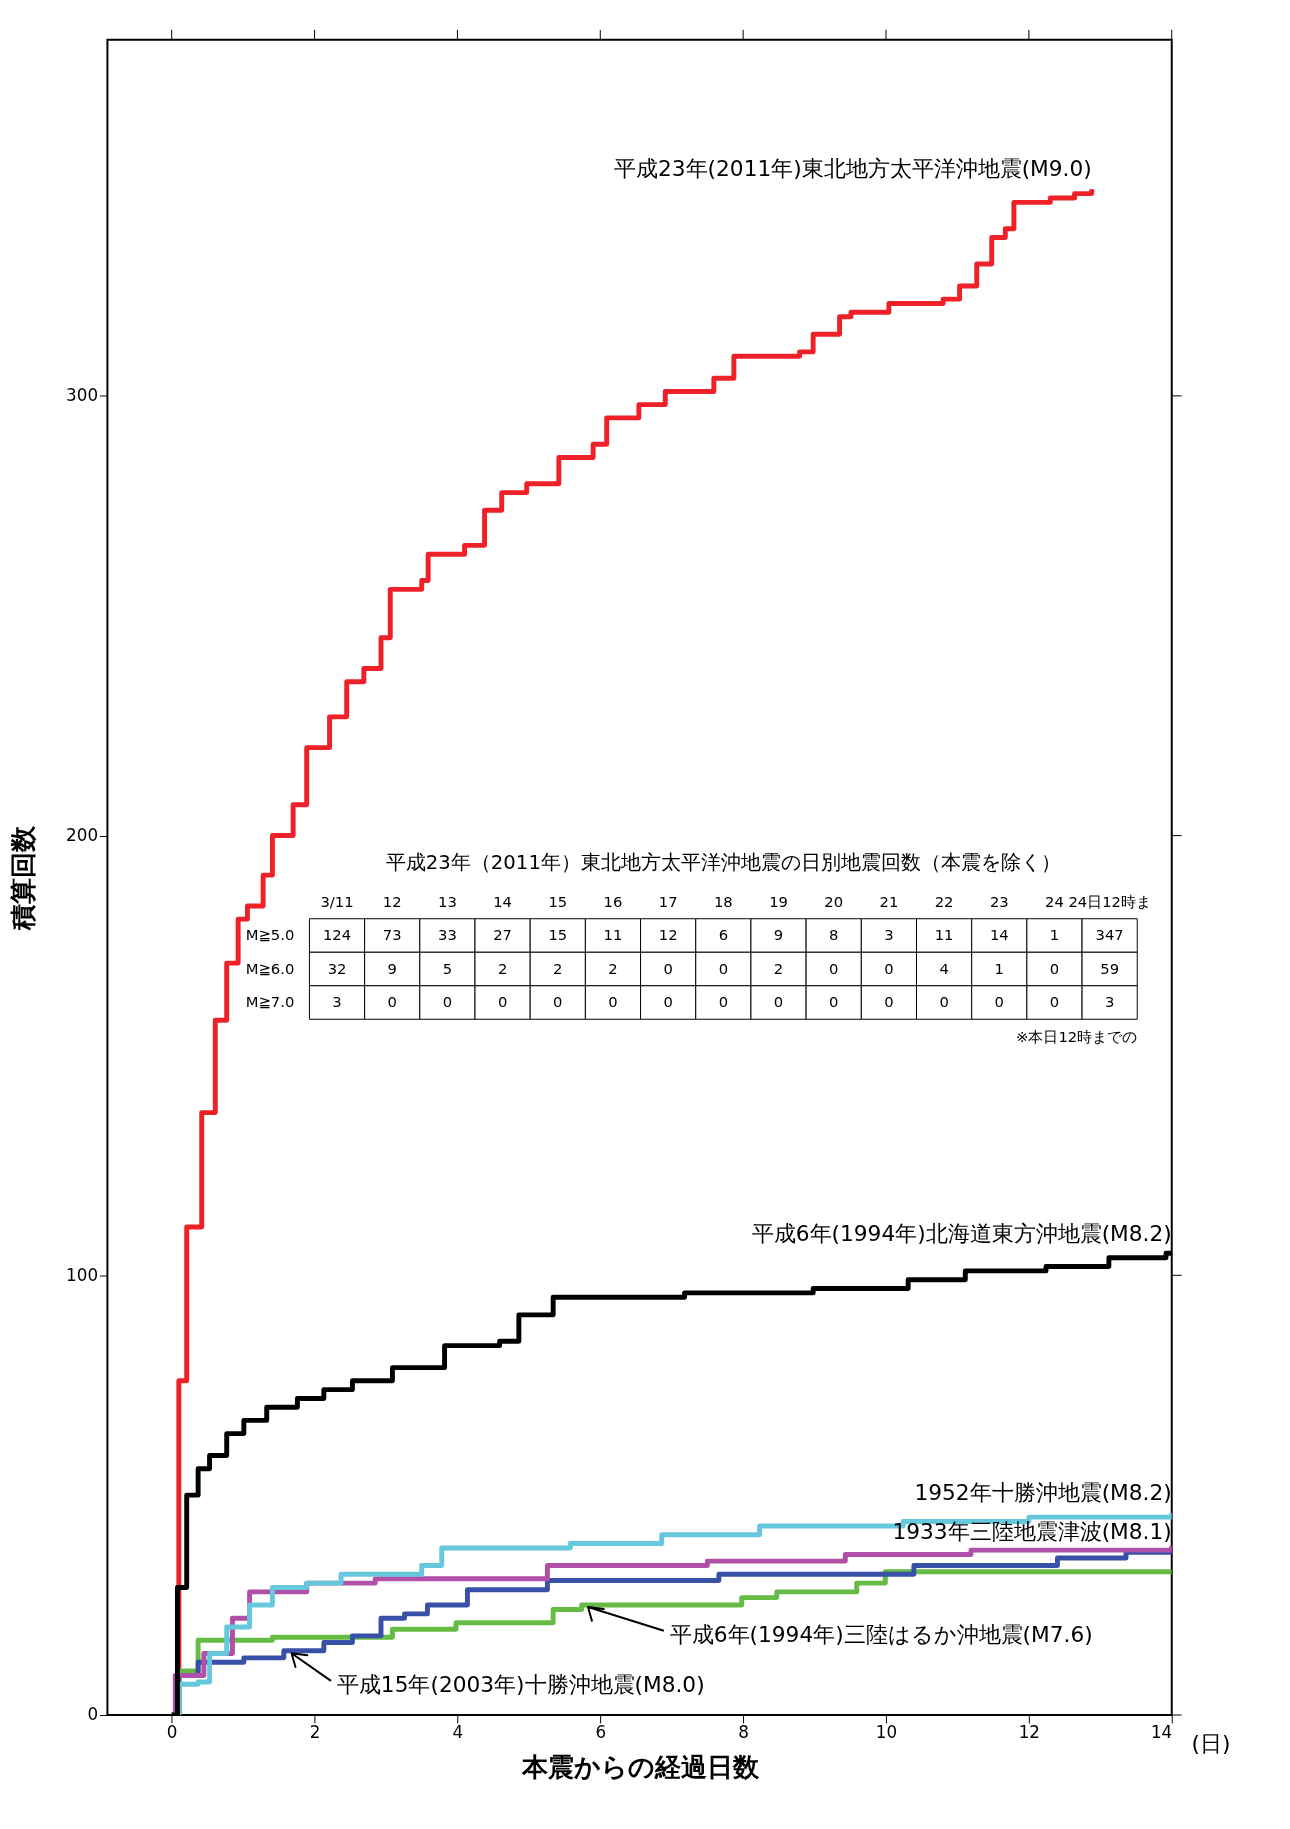 This screenshot has width=1290, height=1829. I want to click on data-label: 124, so click(337, 935).